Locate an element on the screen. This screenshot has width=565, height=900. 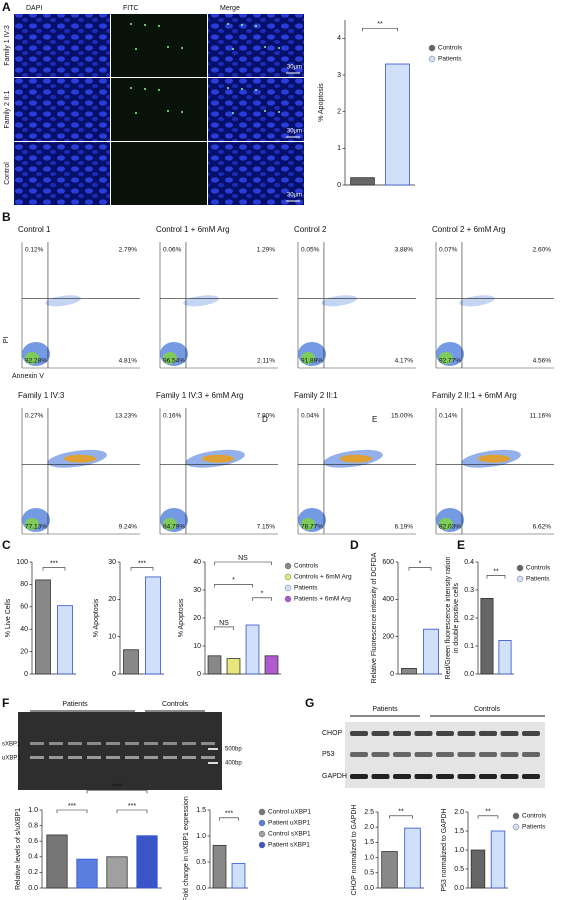
quadrant-percent: 0.04% is located at coordinates (310, 416).